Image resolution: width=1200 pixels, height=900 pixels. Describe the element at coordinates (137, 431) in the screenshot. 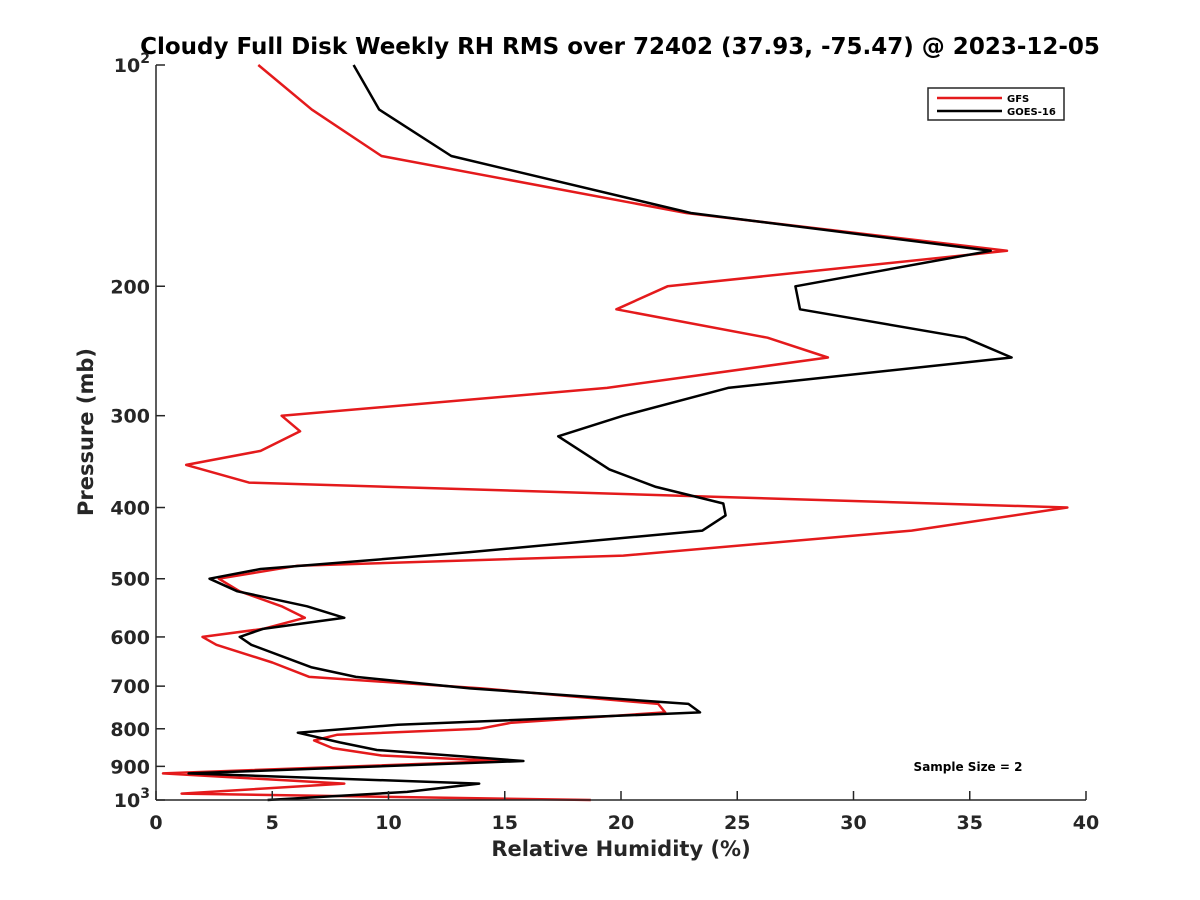

I see `y-ticks: 10² 200 300 400 500 600 700 800 900 10³` at that location.